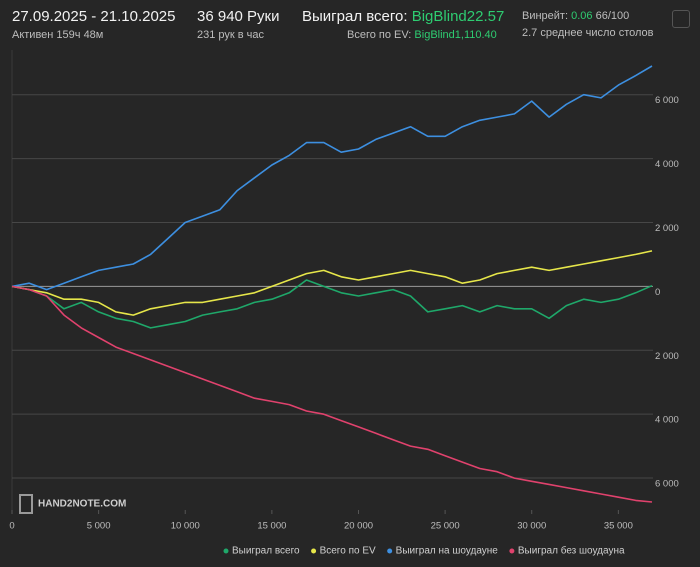 Image resolution: width=700 pixels, height=567 pixels. I want to click on x-tick-label: 30 000, so click(531, 526).